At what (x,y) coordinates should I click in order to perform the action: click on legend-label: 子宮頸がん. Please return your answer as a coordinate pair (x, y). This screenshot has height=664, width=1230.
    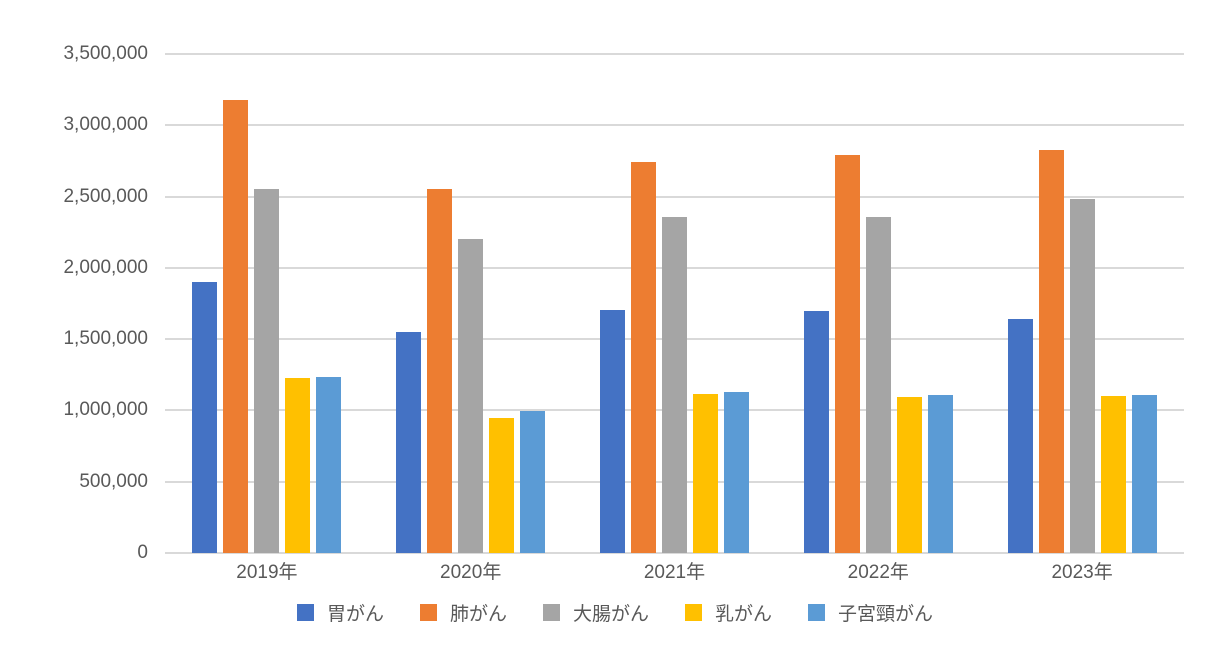
    Looking at the image, I should click on (886, 614).